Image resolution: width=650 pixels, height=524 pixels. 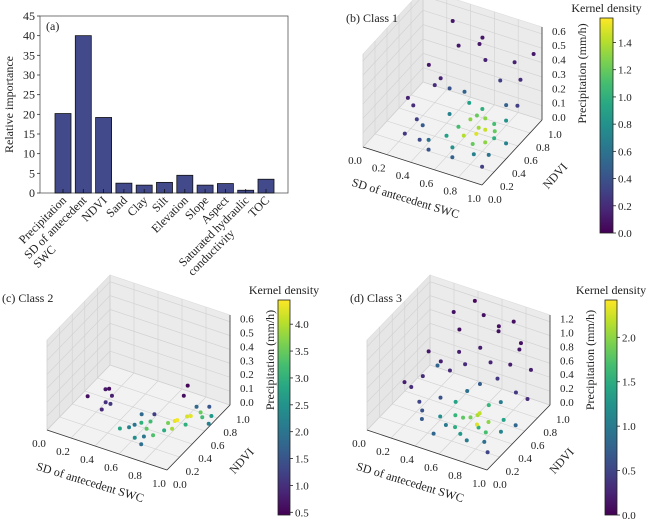 What do you see at coordinates (629, 338) in the screenshot?
I see `colorbar-tick-label: 2.0` at bounding box center [629, 338].